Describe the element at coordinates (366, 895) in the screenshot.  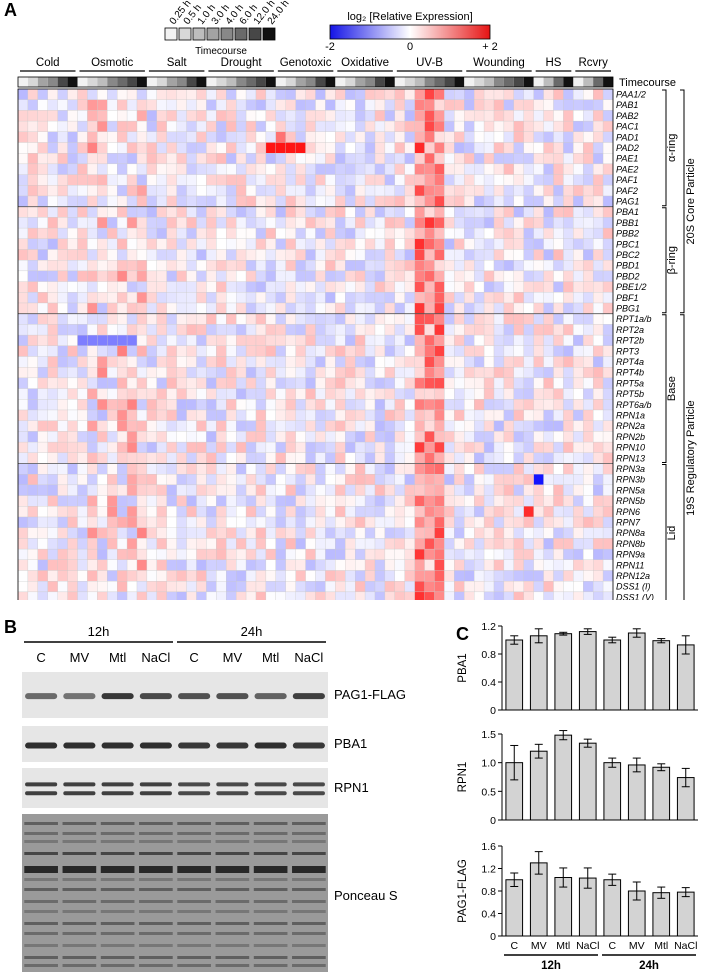
I see `blot-panel-label: Ponceau S` at that location.